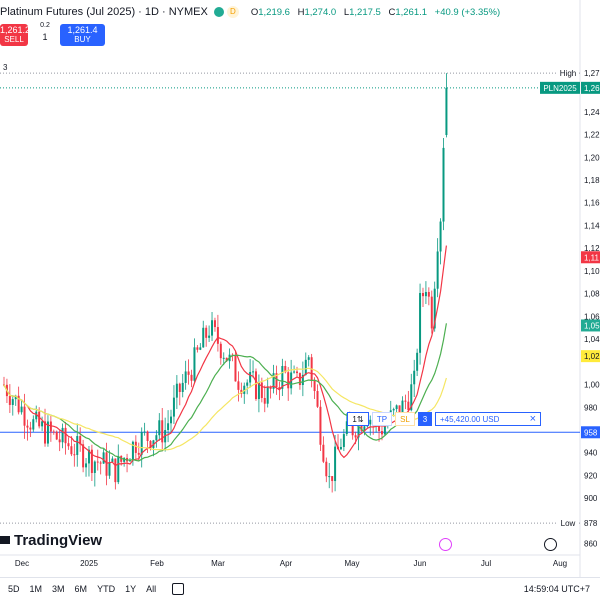 The width and height of the screenshot is (600, 600). I want to click on sell-button: 1,261.2 SELL, so click(15, 35).